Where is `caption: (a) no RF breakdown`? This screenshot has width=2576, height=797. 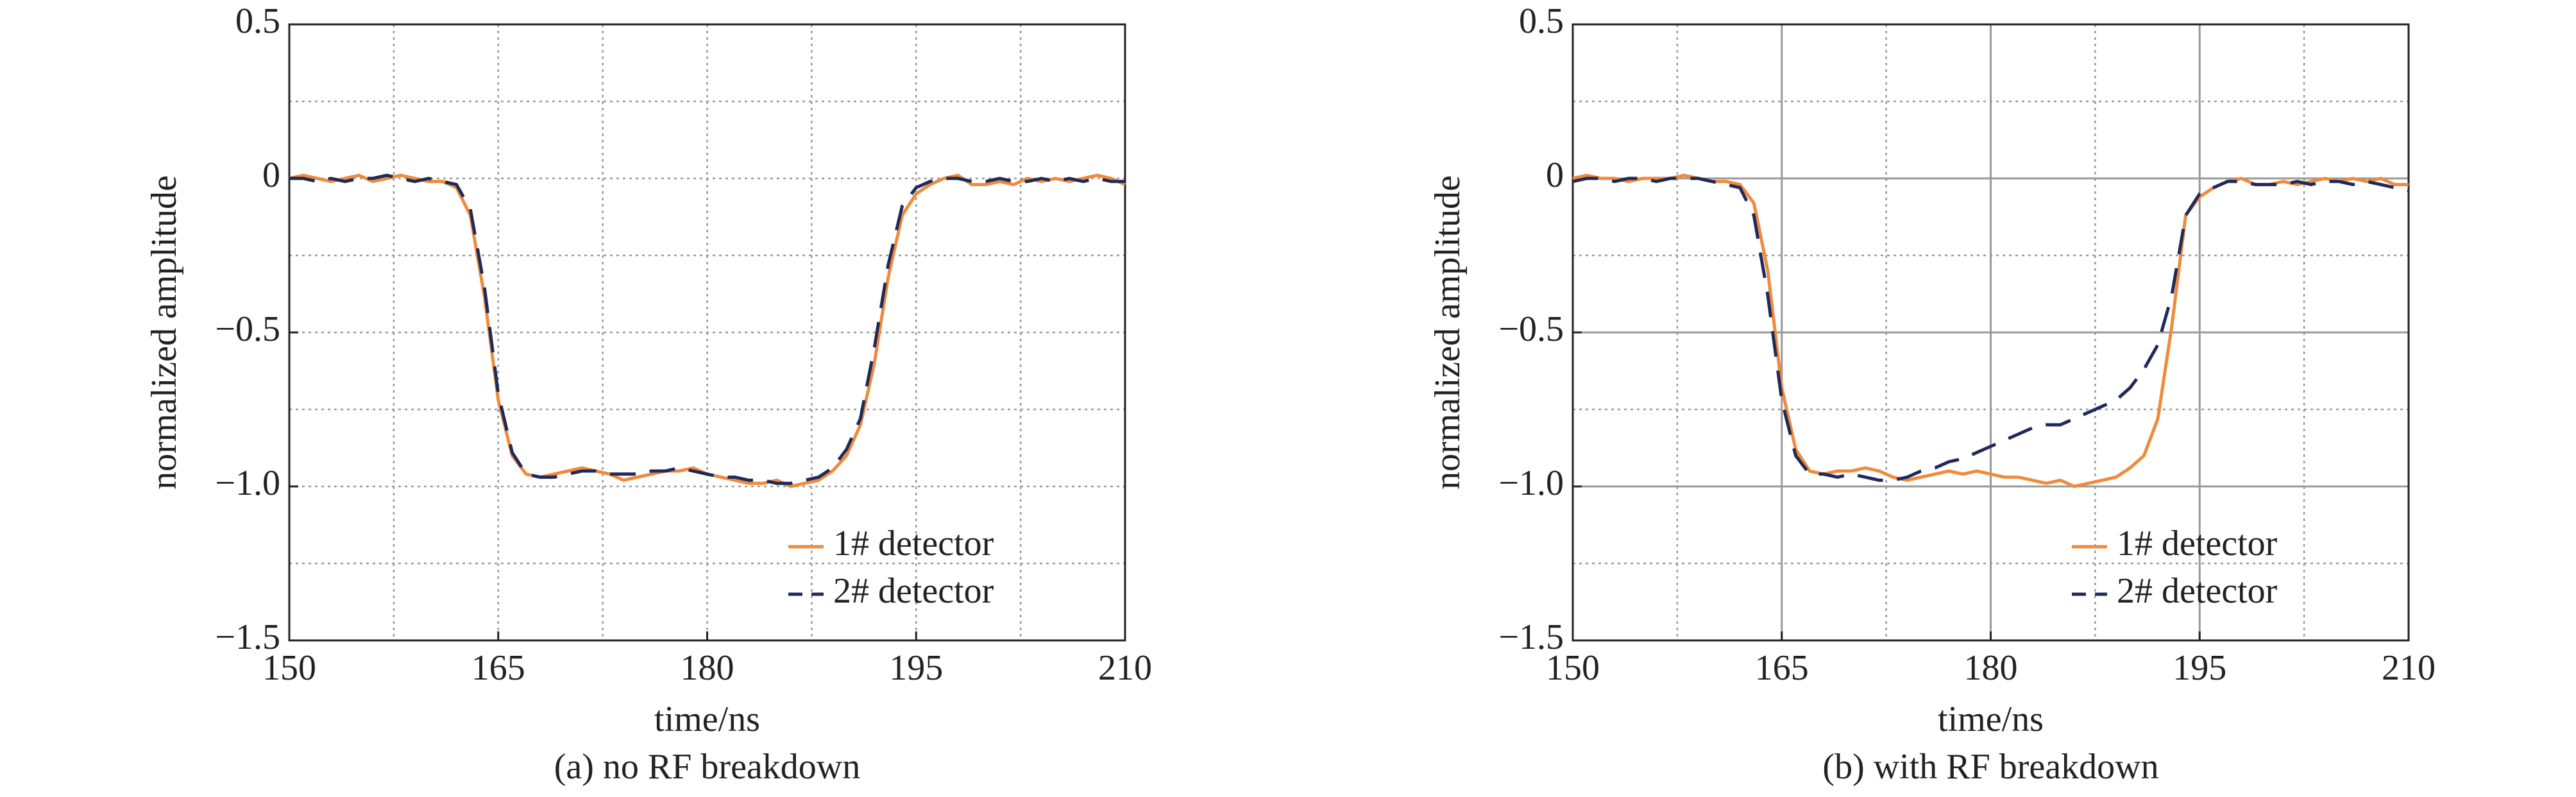
caption: (a) no RF breakdown is located at coordinates (707, 767).